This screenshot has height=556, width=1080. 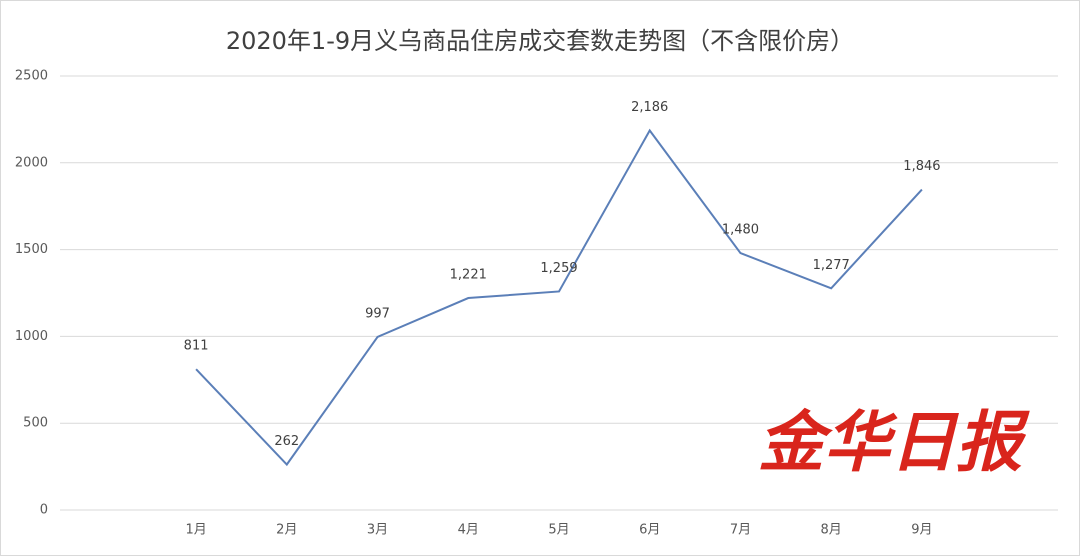 What do you see at coordinates (921, 166) in the screenshot?
I see `data-label: 1,846` at bounding box center [921, 166].